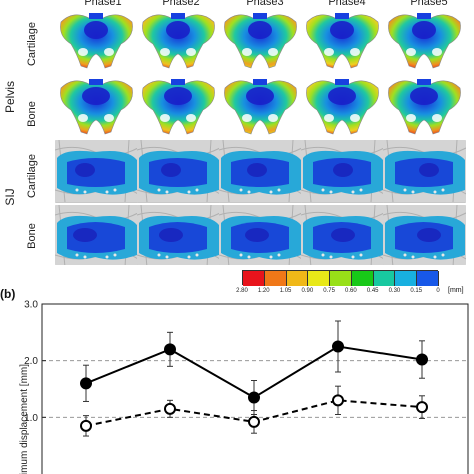 The height and width of the screenshot is (474, 474). What do you see at coordinates (178, 235) in the screenshot?
I see `sij-bone-phase2-image` at bounding box center [178, 235].